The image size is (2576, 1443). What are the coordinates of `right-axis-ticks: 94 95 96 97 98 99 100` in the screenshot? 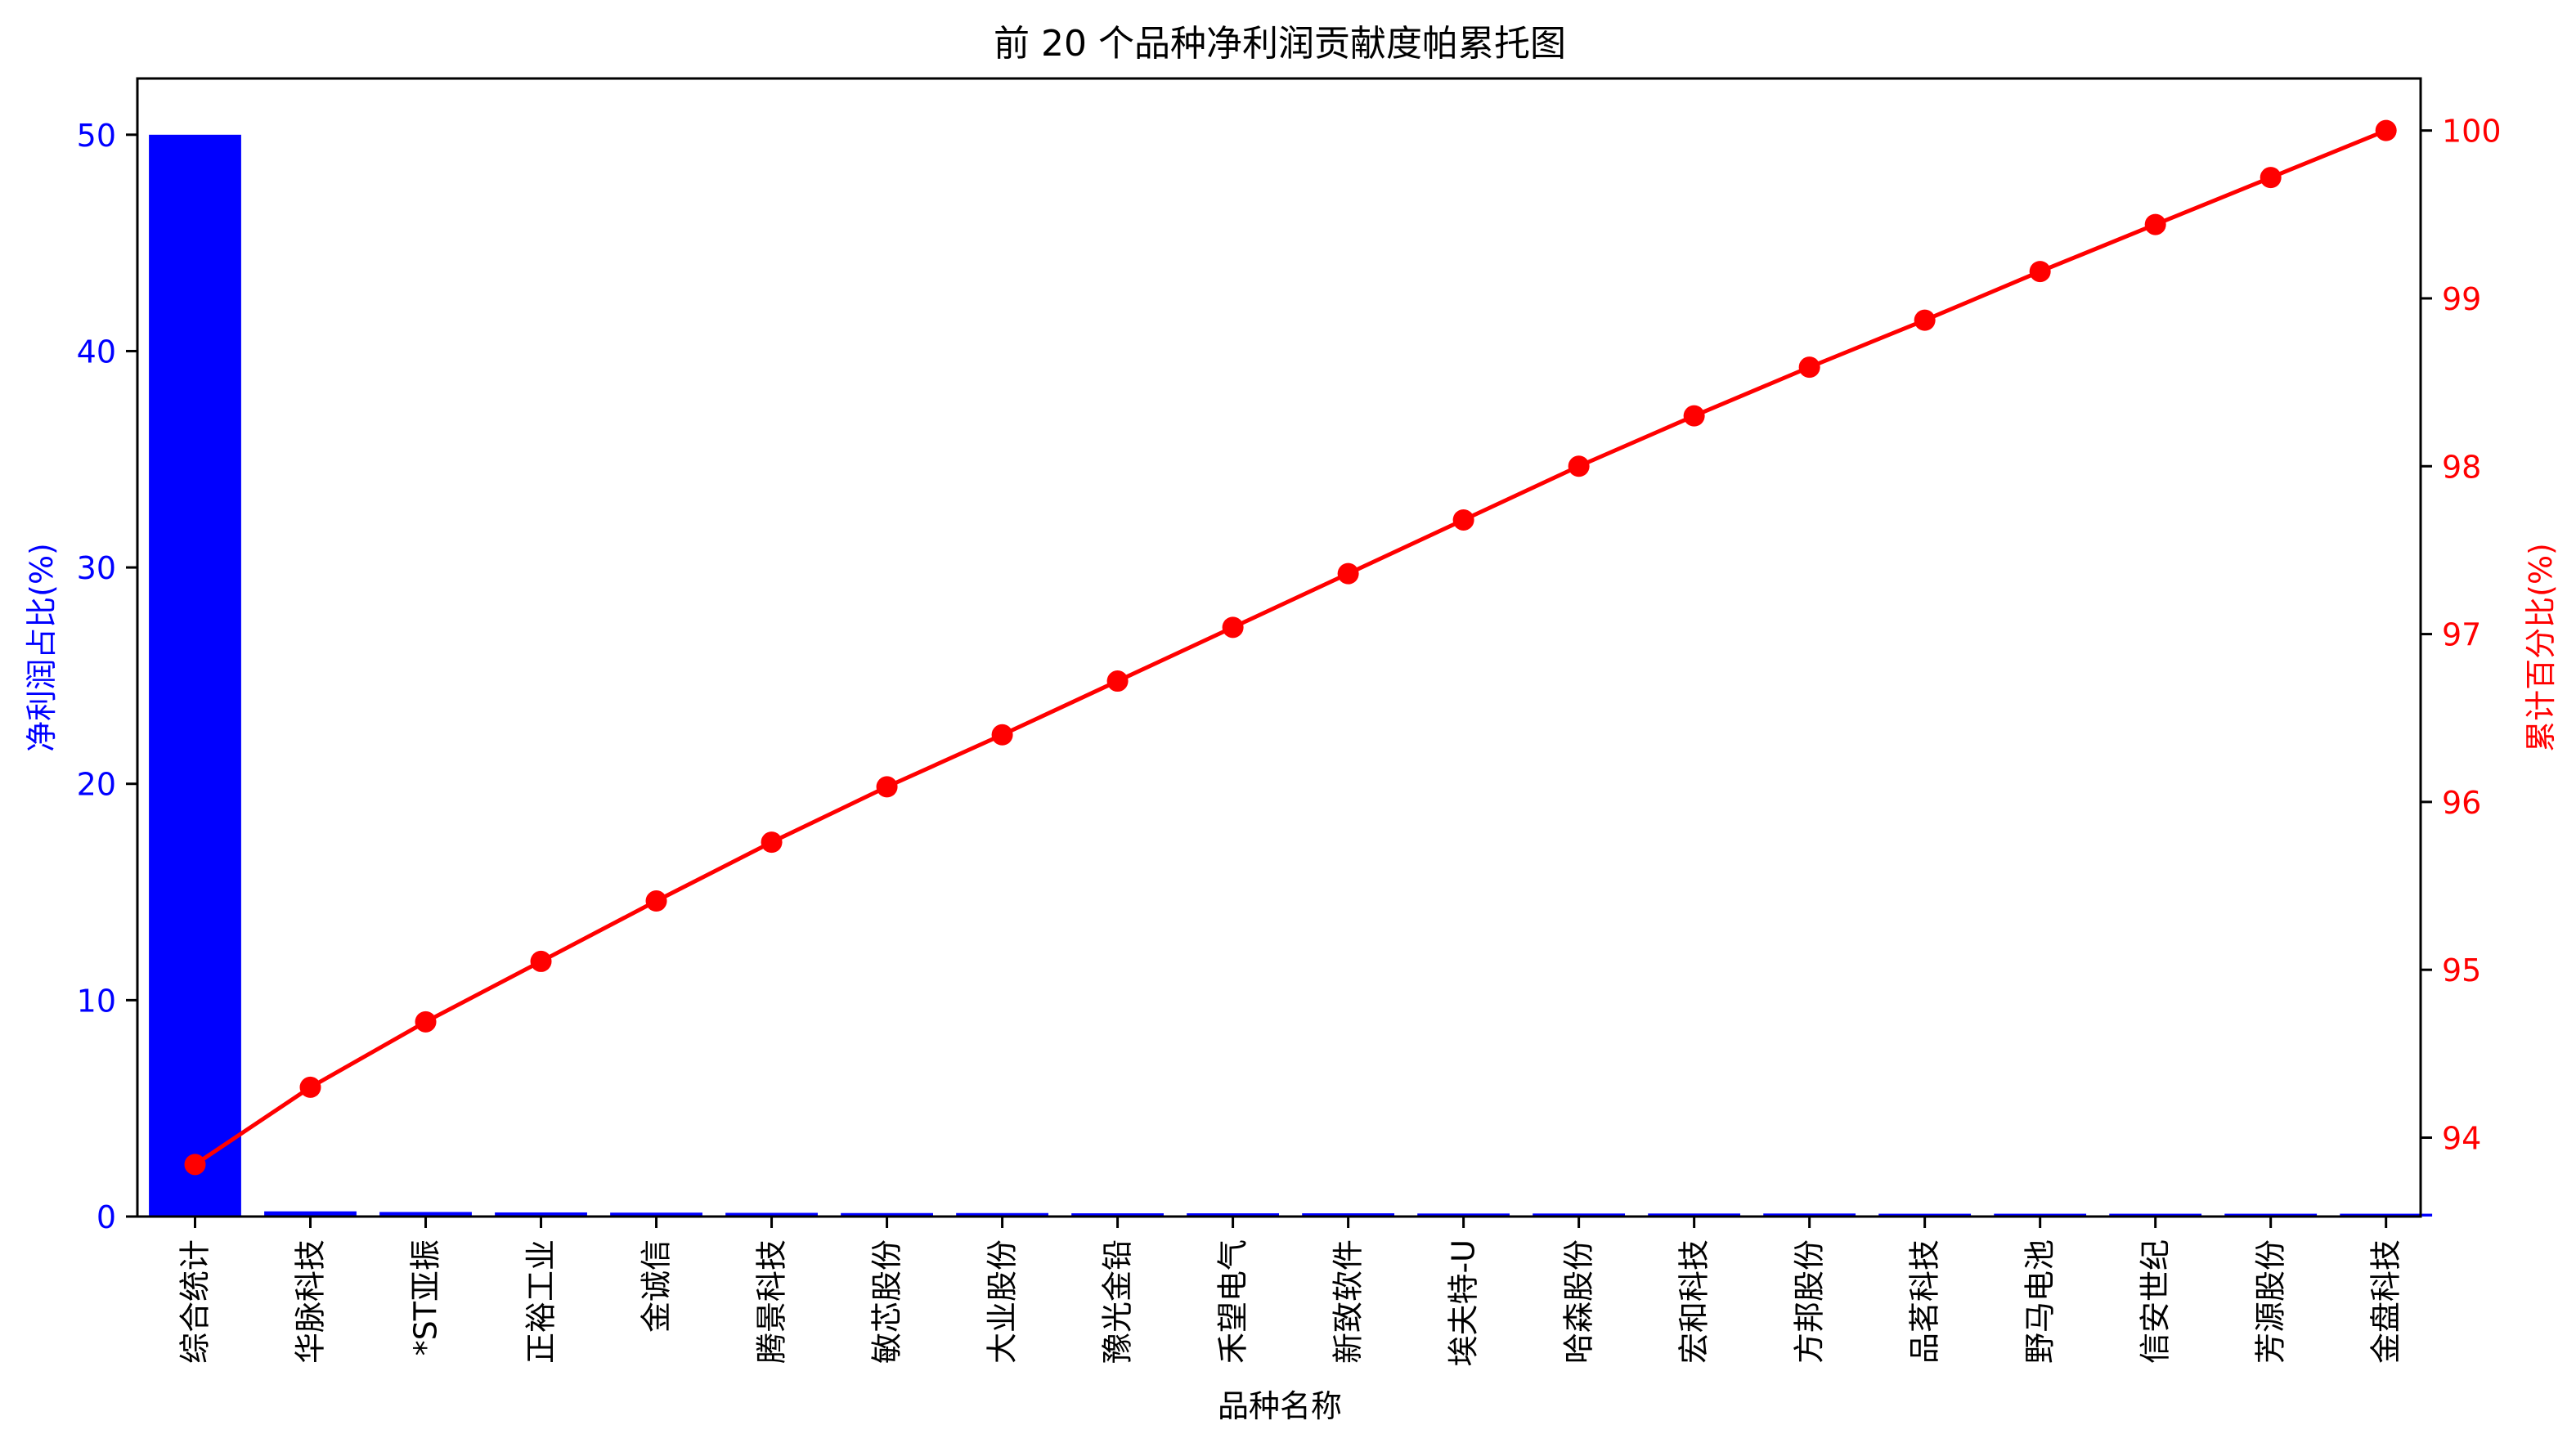 It's located at (2461, 635).